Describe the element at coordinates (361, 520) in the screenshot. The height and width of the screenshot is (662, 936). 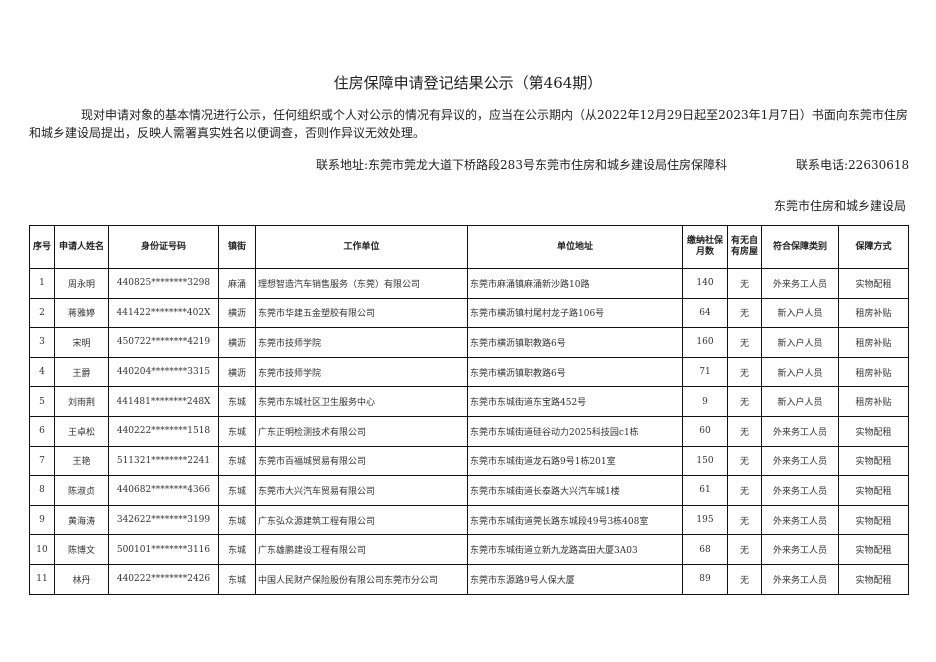
I see `cell-employer: 广东弘众源建筑工程有限公司` at that location.